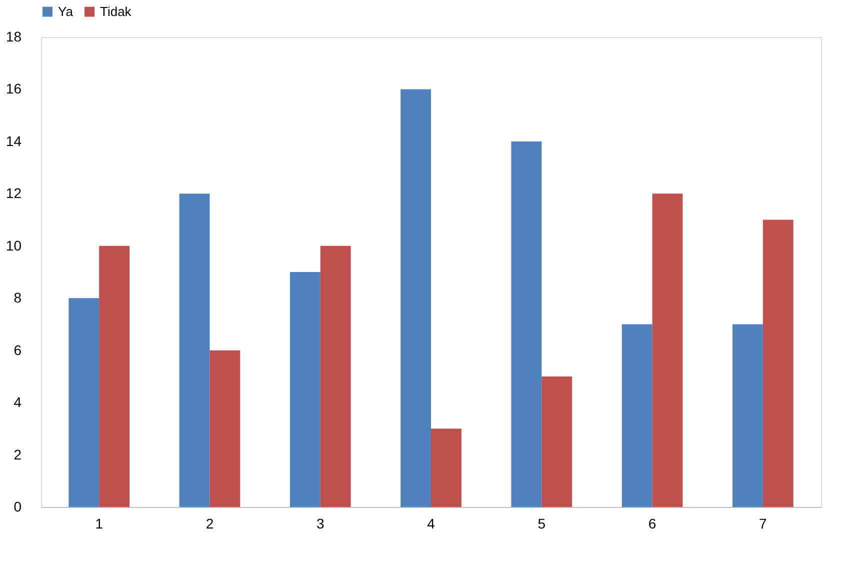  I want to click on x-tick-label: 7, so click(763, 524).